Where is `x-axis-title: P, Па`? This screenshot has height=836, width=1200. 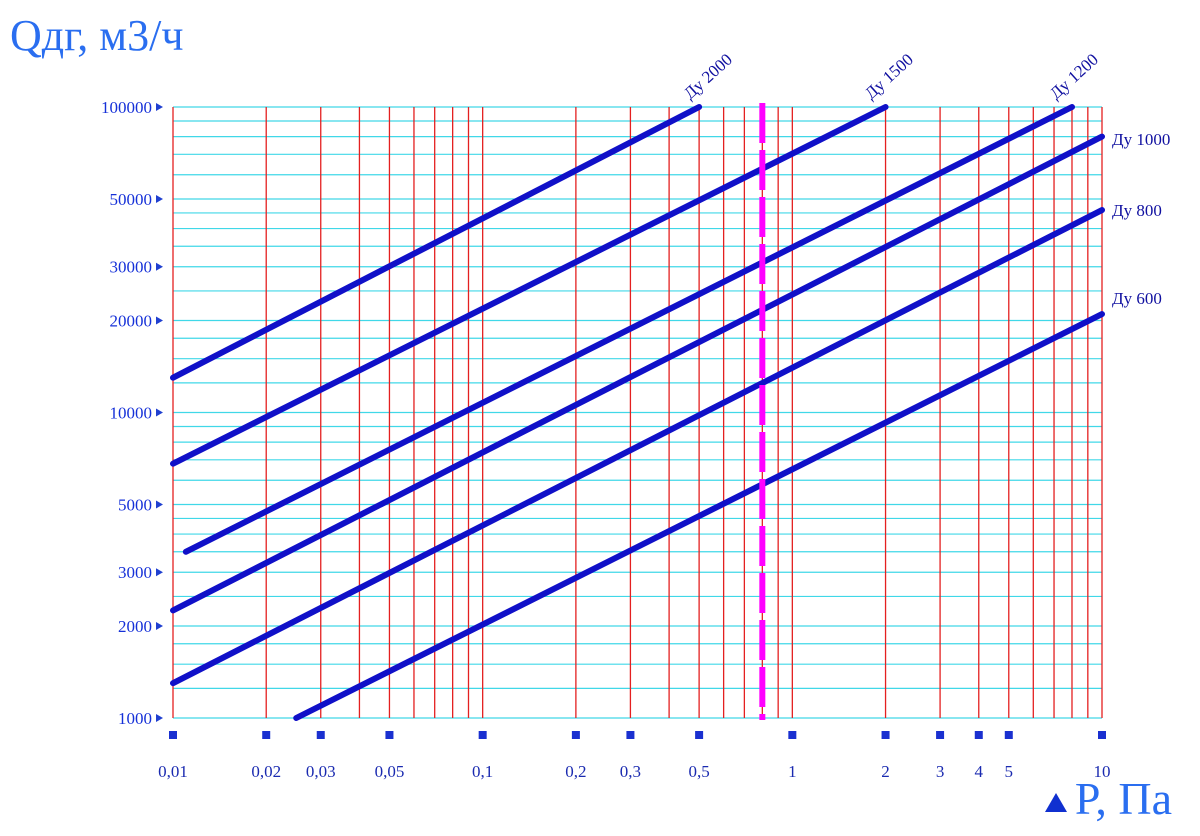 x-axis-title: P, Па is located at coordinates (1108, 798).